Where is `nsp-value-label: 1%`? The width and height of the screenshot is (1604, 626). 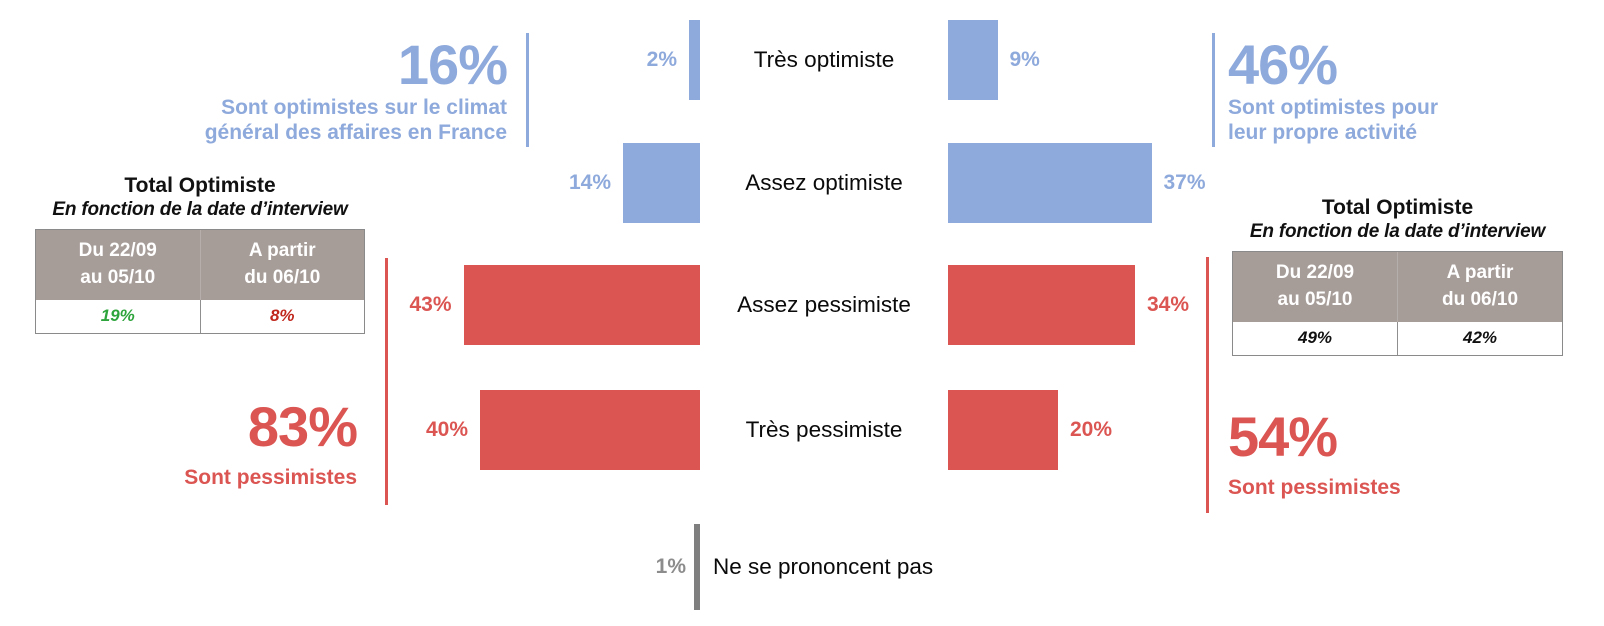 nsp-value-label: 1% is located at coordinates (670, 566).